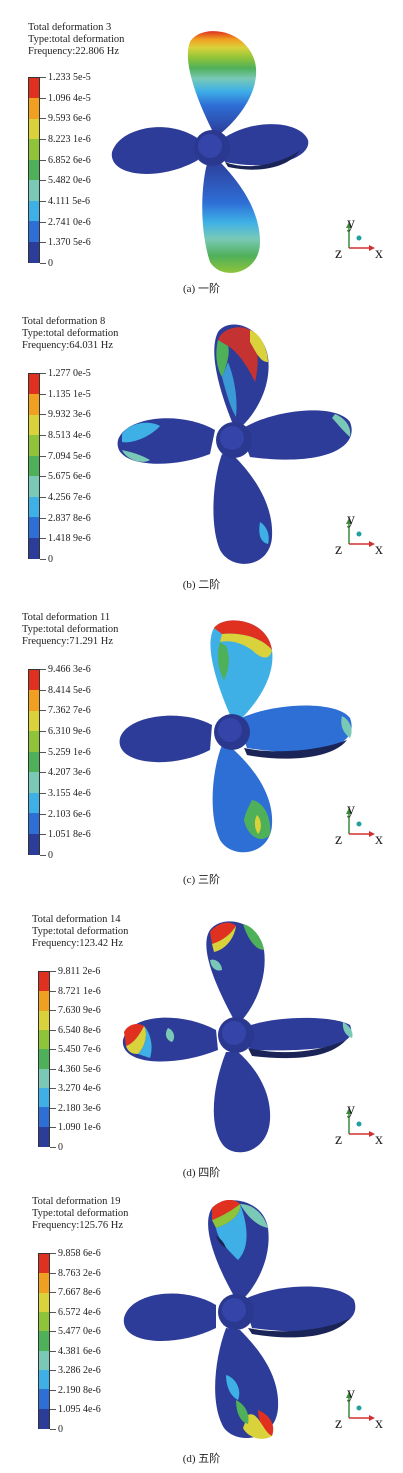 The image size is (403, 1473). Describe the element at coordinates (75, 1371) in the screenshot. I see `legend-label: 3.286 2e-6` at that location.